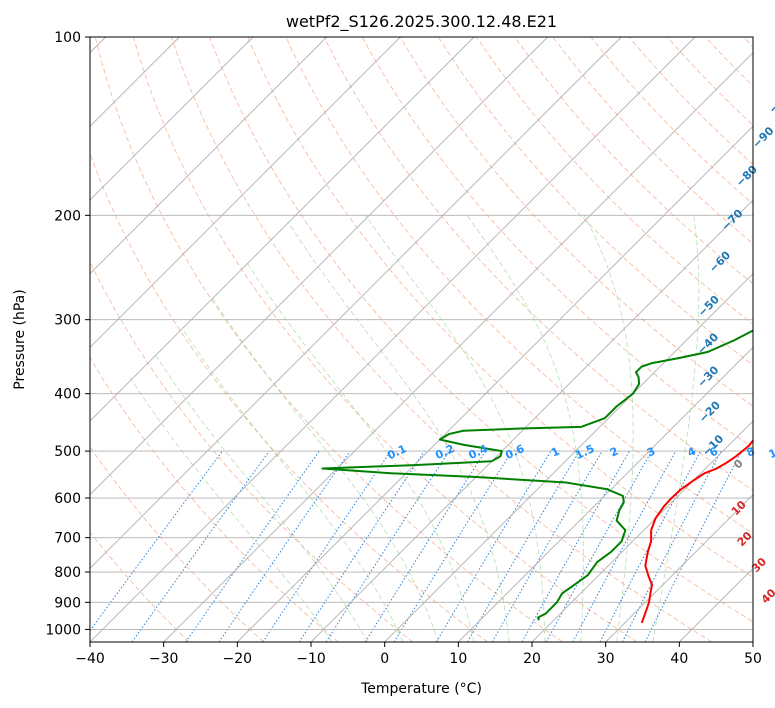 The image size is (775, 708). What do you see at coordinates (90, 659) in the screenshot?
I see `x-tick-label: −40` at bounding box center [90, 659].